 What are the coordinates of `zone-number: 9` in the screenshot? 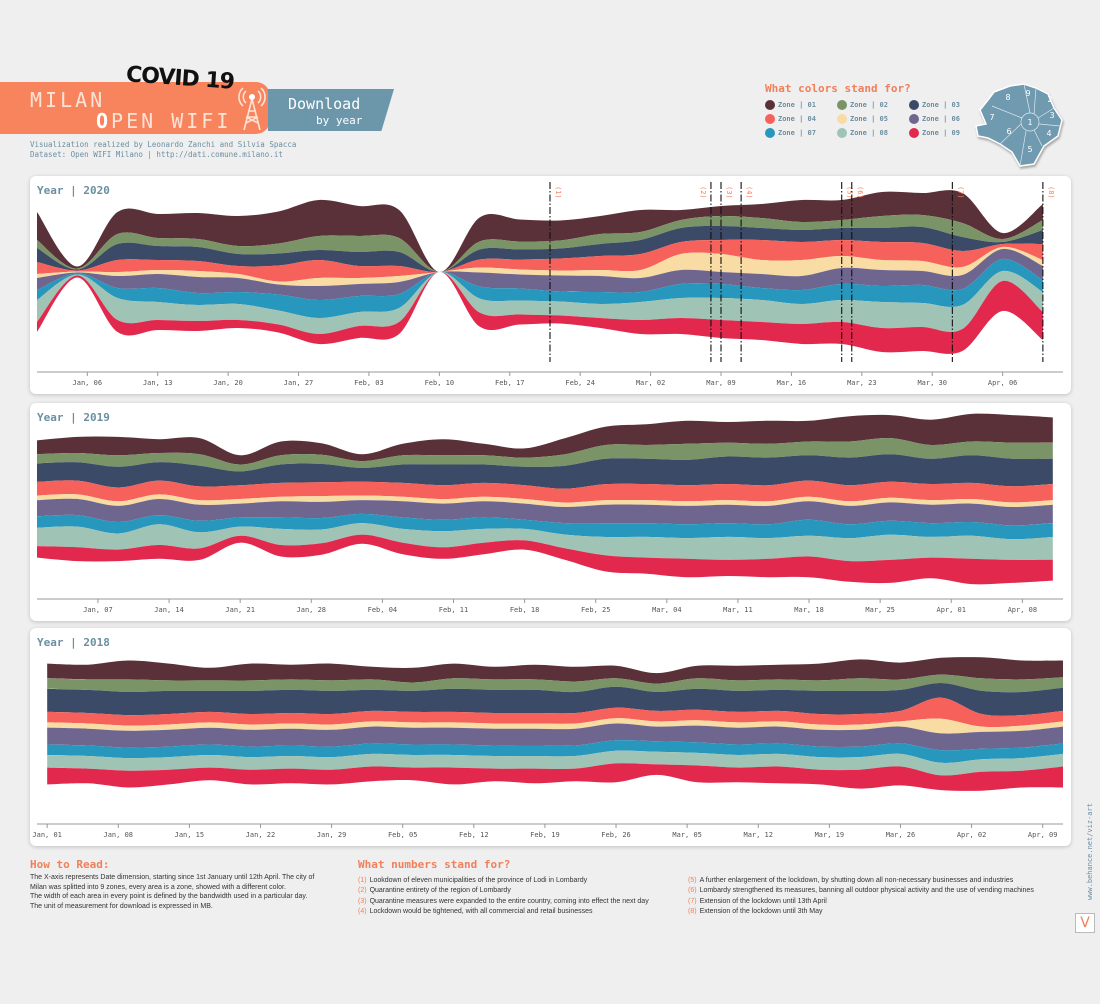 It's located at (1027, 93).